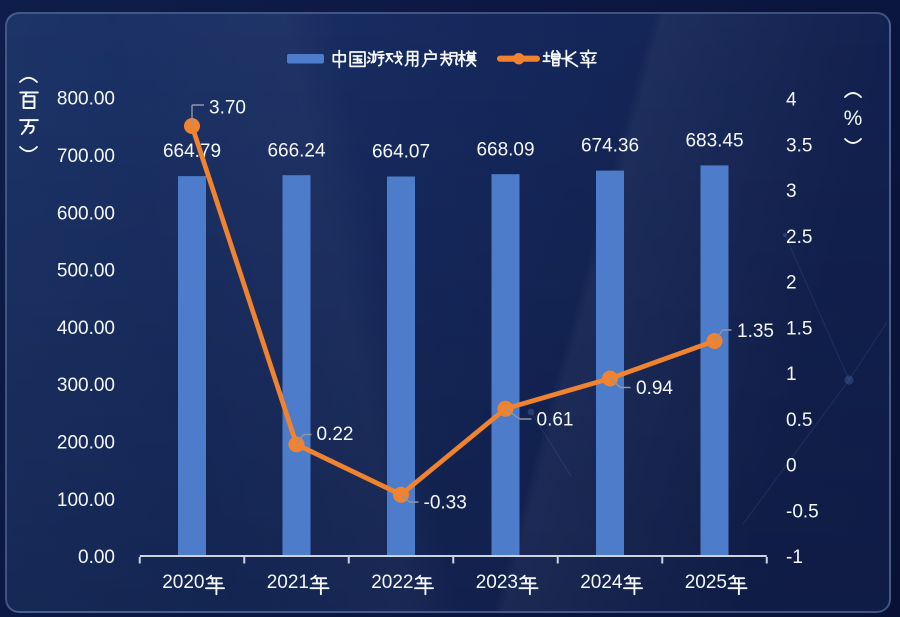 The height and width of the screenshot is (617, 900). What do you see at coordinates (791, 191) in the screenshot?
I see `svg-text: 3` at bounding box center [791, 191].